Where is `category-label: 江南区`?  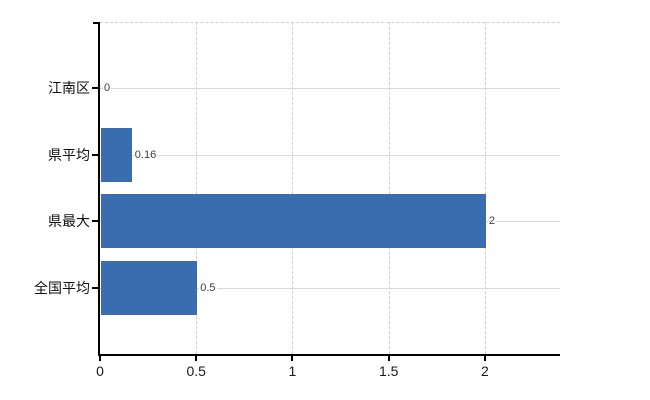
category-label: 江南区 is located at coordinates (69, 88).